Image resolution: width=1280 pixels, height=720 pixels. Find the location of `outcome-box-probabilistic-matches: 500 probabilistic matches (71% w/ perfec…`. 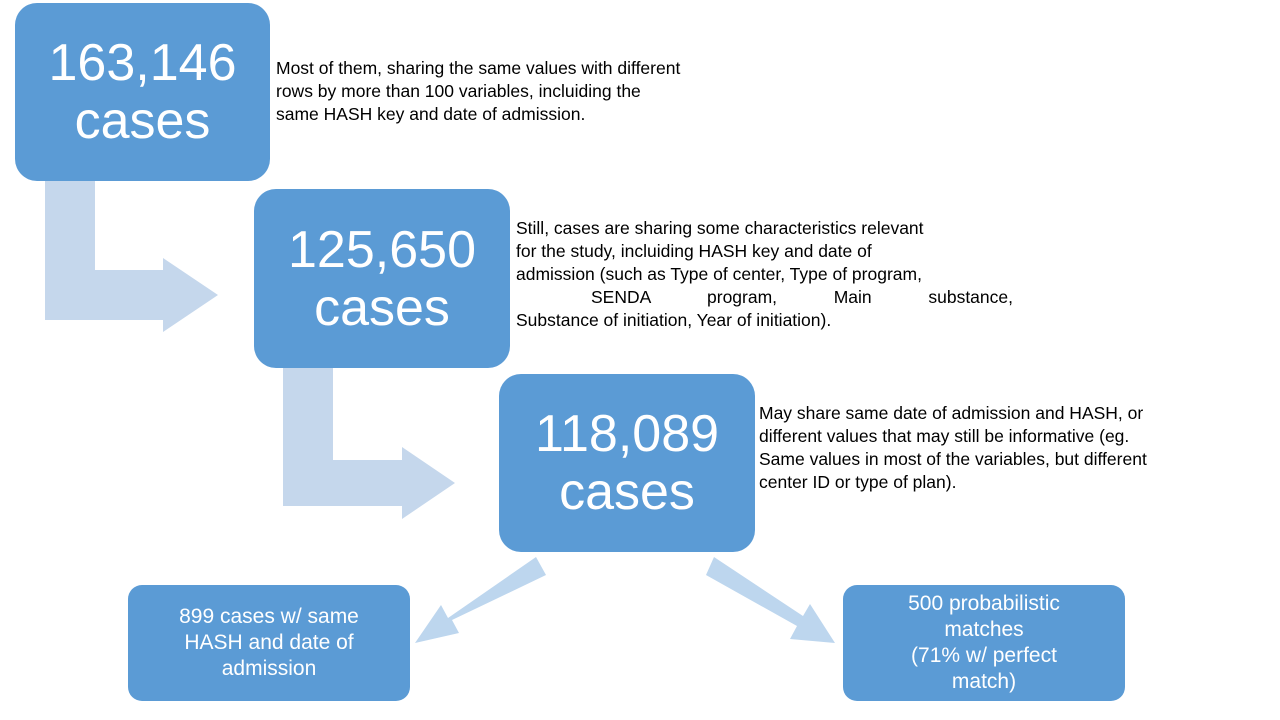

outcome-box-probabilistic-matches: 500 probabilistic matches (71% w/ perfec… is located at coordinates (984, 643).